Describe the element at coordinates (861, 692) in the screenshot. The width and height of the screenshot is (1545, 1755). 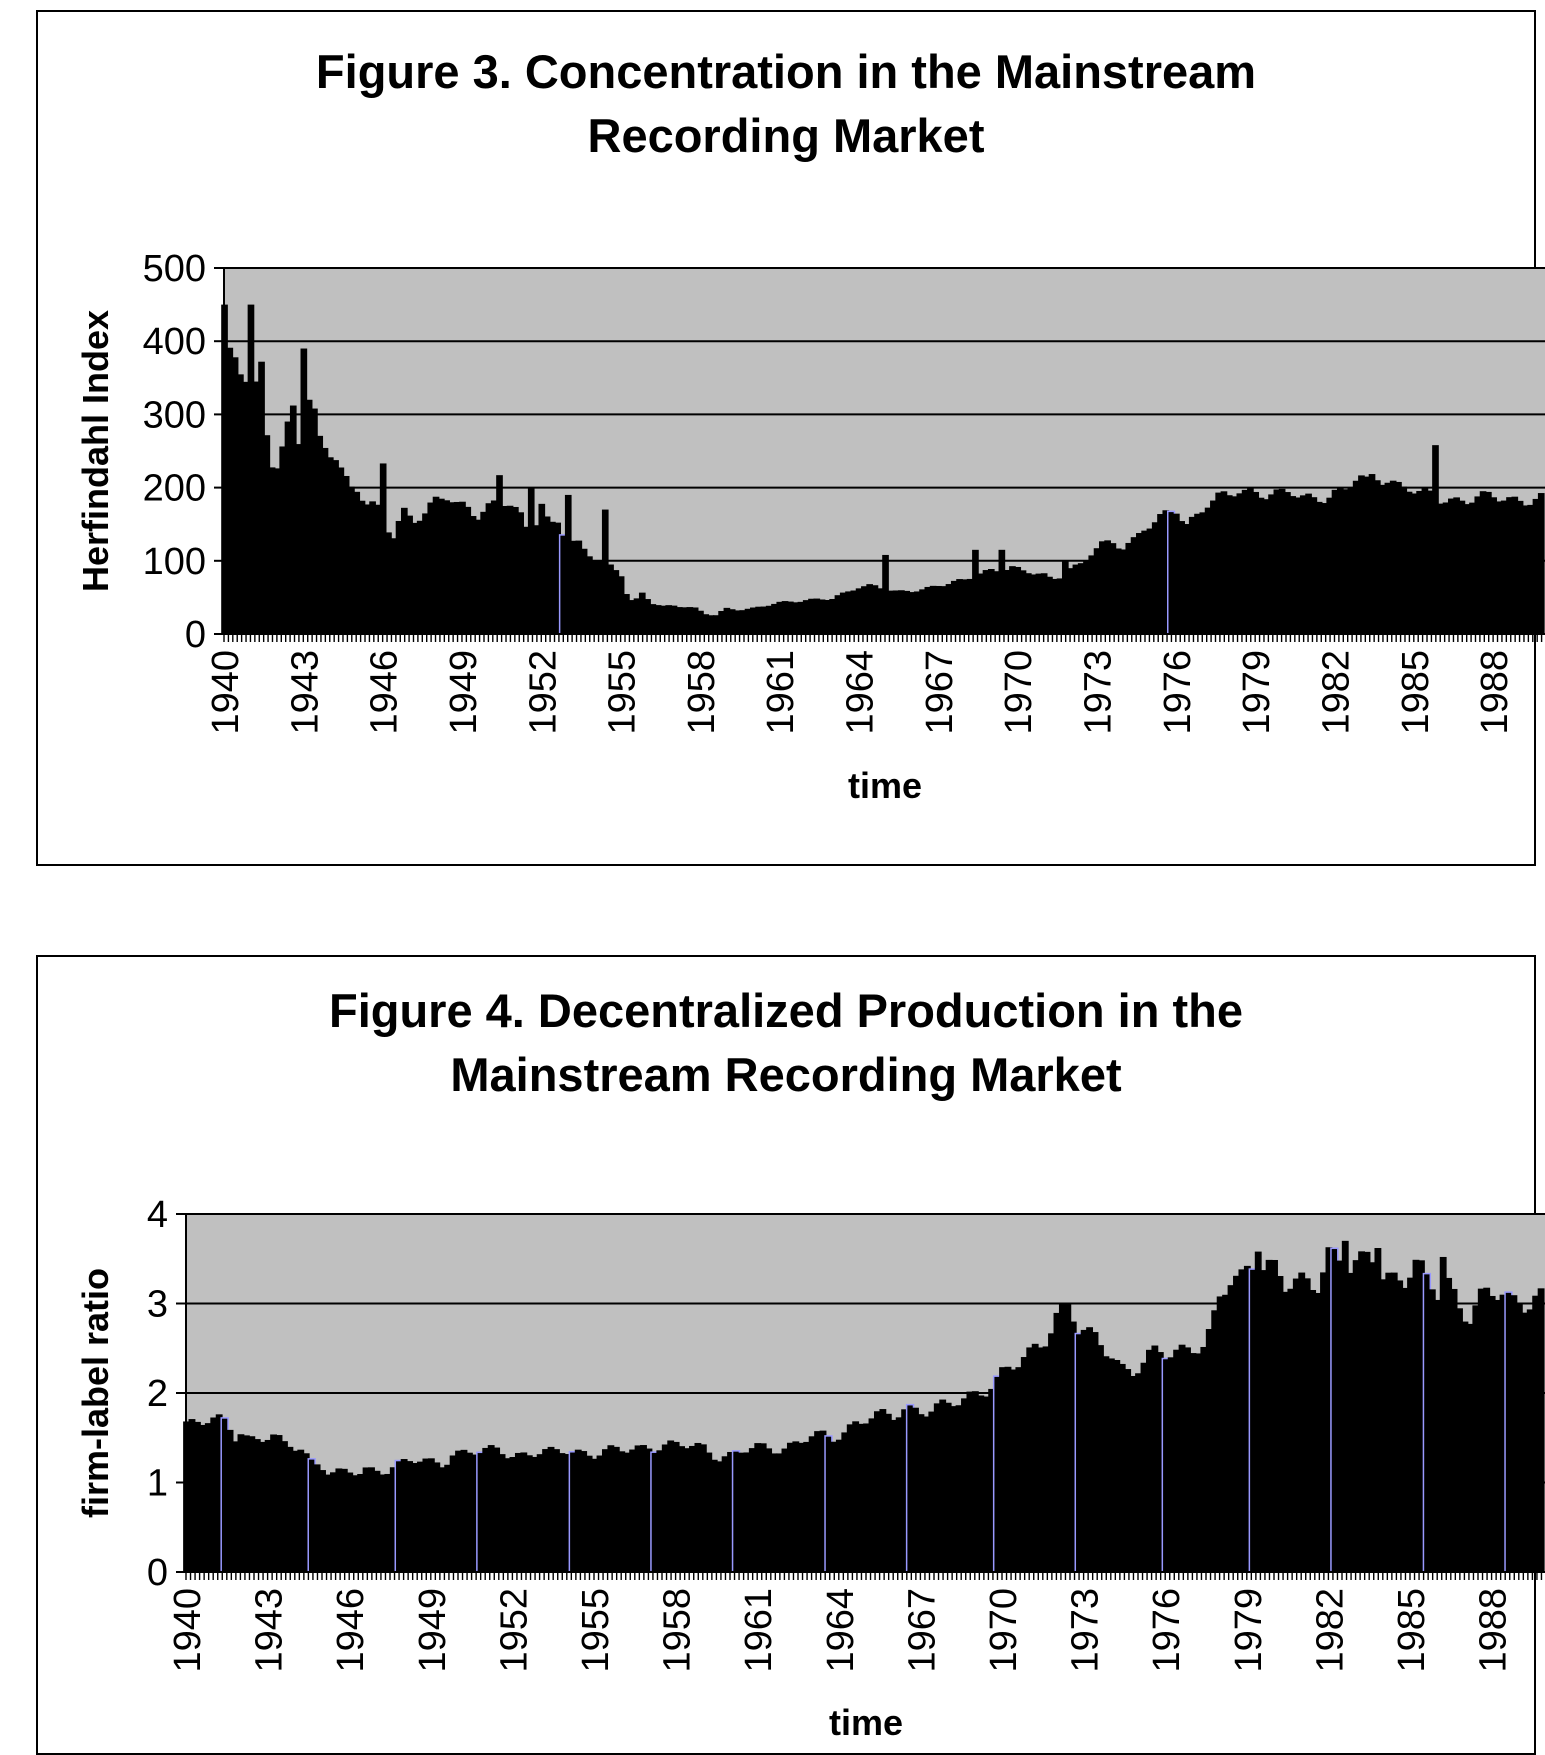
I see `x-tick-label: 1964` at that location.